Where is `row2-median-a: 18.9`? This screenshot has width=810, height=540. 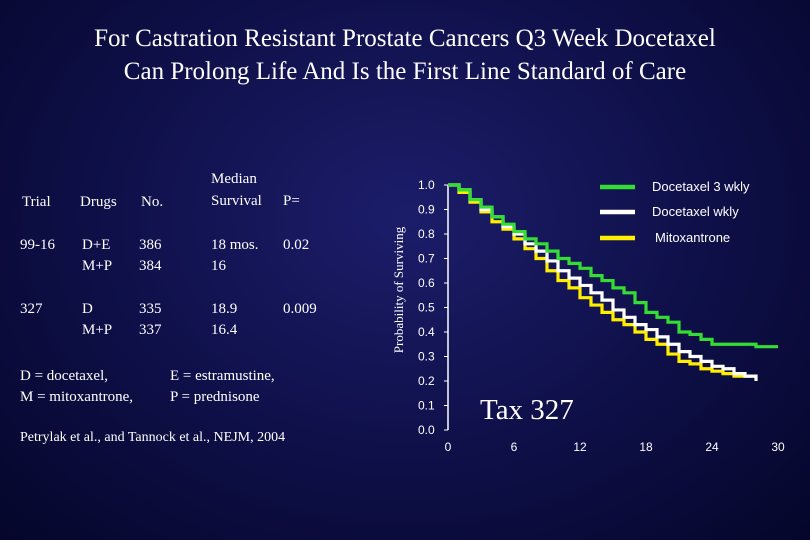 row2-median-a: 18.9 is located at coordinates (224, 309).